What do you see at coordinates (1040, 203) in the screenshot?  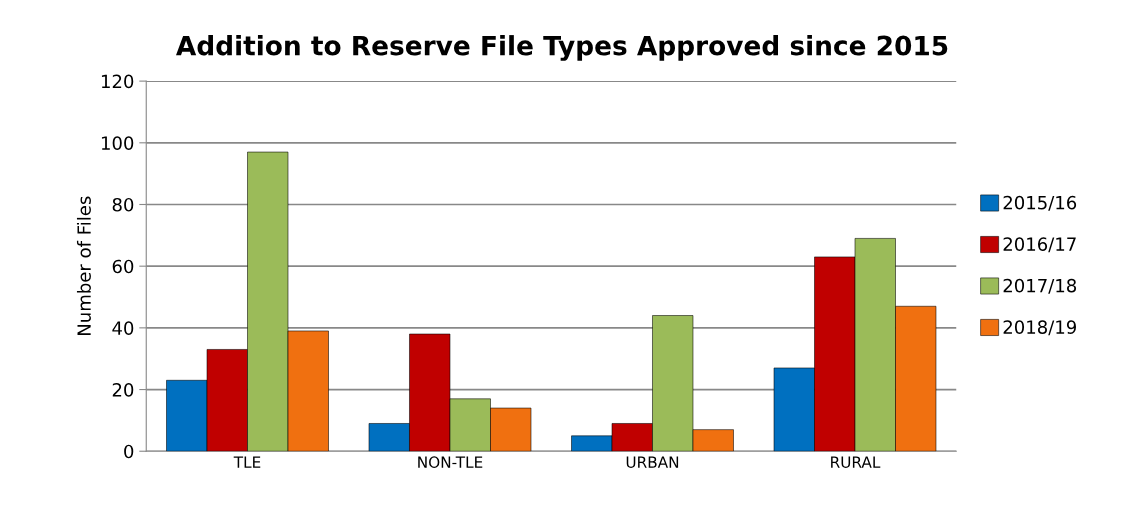 I see `legend-label: 2015/16` at bounding box center [1040, 203].